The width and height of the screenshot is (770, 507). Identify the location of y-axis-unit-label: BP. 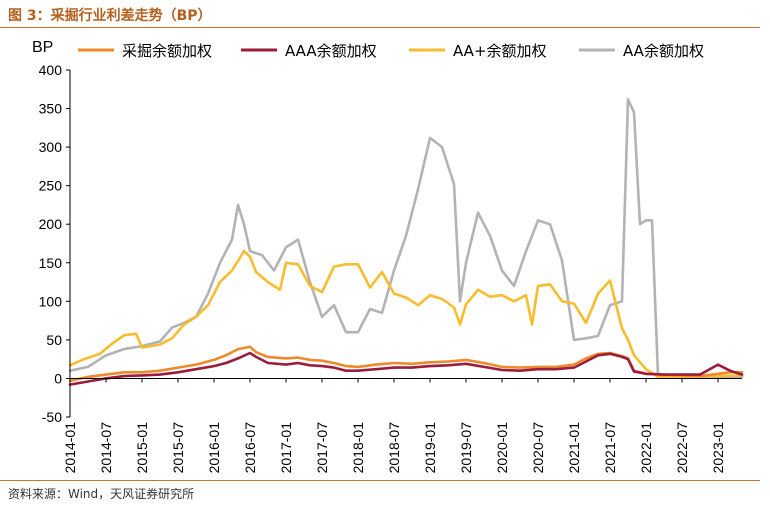
(42, 47).